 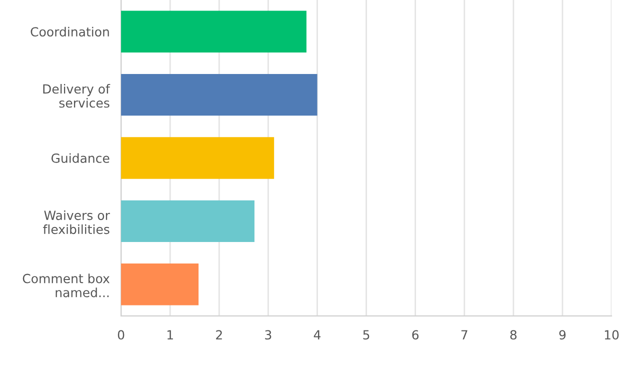 I want to click on x-tick-label: 7, so click(x=464, y=335).